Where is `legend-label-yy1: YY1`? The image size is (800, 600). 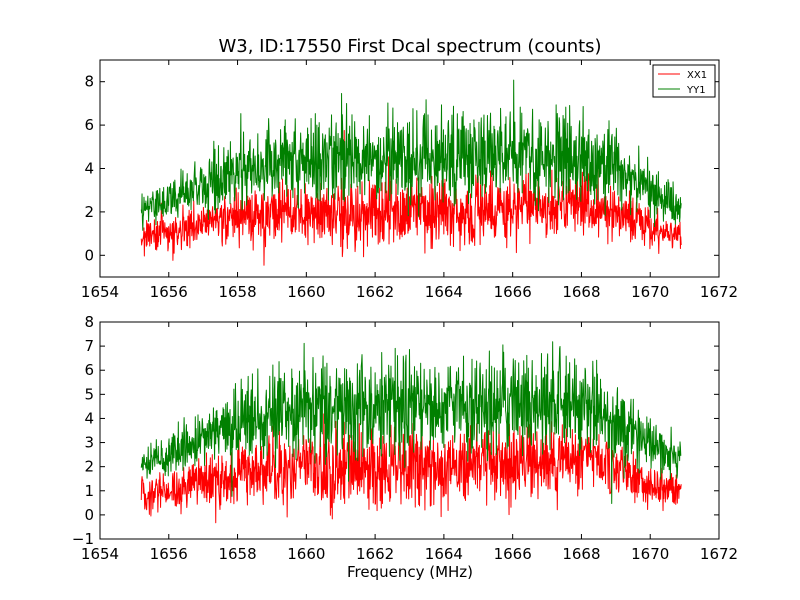 legend-label-yy1: YY1 is located at coordinates (696, 90).